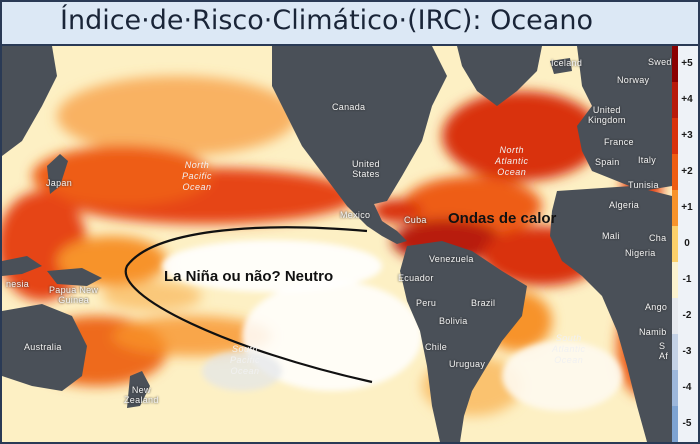  I want to click on label-peru: Peru, so click(426, 303).